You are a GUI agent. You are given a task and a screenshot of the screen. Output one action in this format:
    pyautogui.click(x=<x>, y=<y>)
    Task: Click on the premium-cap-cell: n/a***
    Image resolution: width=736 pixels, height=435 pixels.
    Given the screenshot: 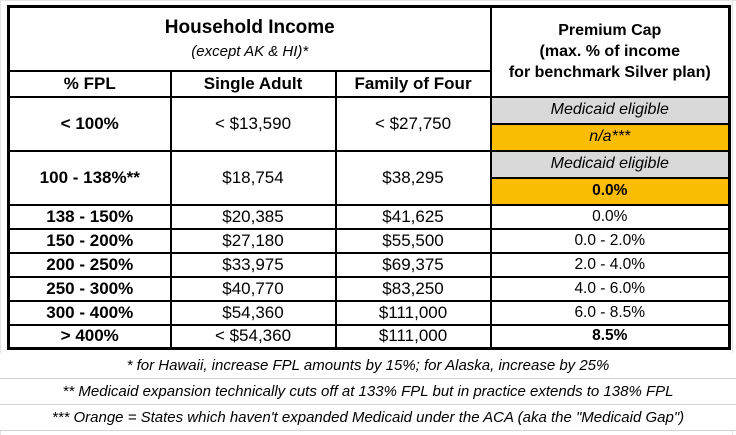 What is the action you would take?
    pyautogui.click(x=610, y=137)
    